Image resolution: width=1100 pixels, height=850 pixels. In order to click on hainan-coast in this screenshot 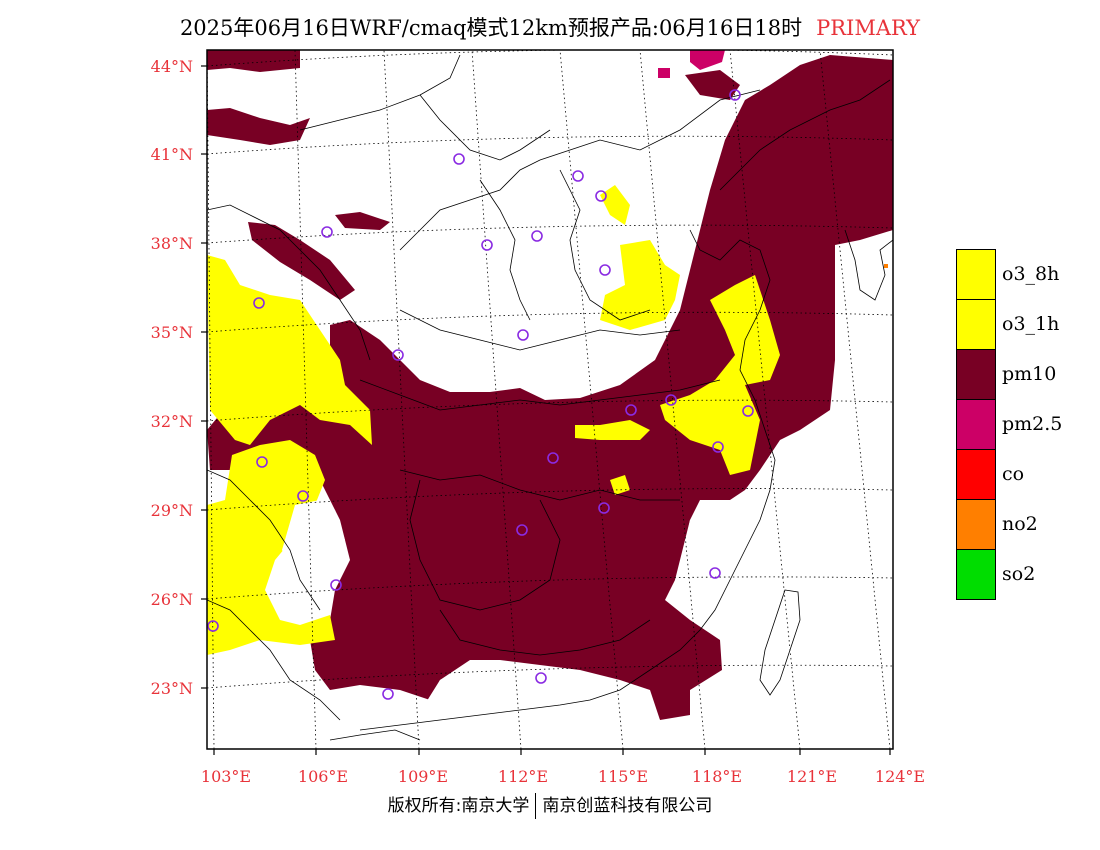, I will do `click(375, 735)`.